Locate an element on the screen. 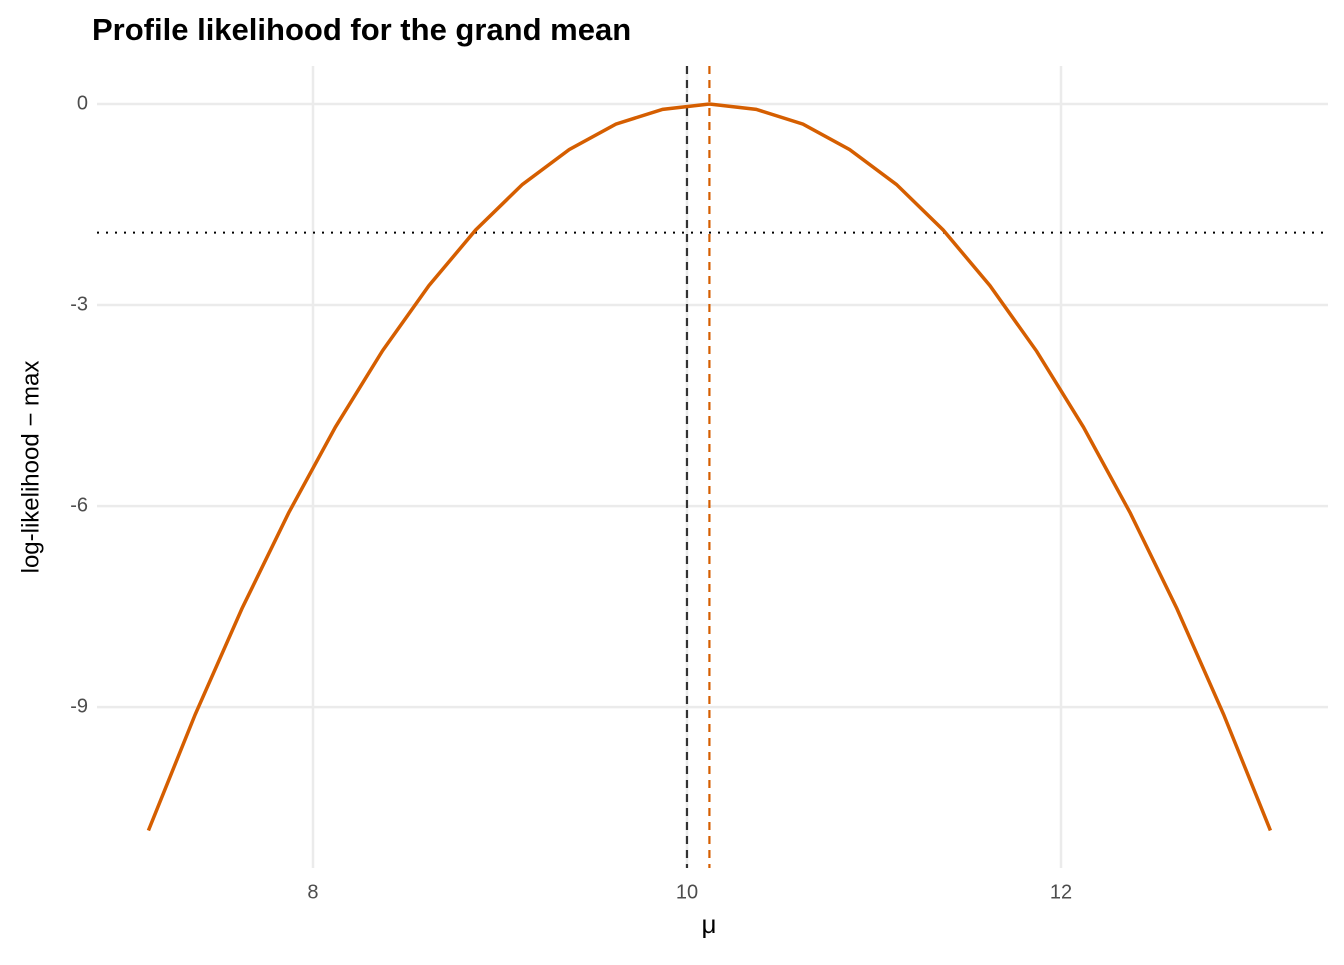 This screenshot has width=1344, height=965. y-tick-label: -3 is located at coordinates (79, 304).